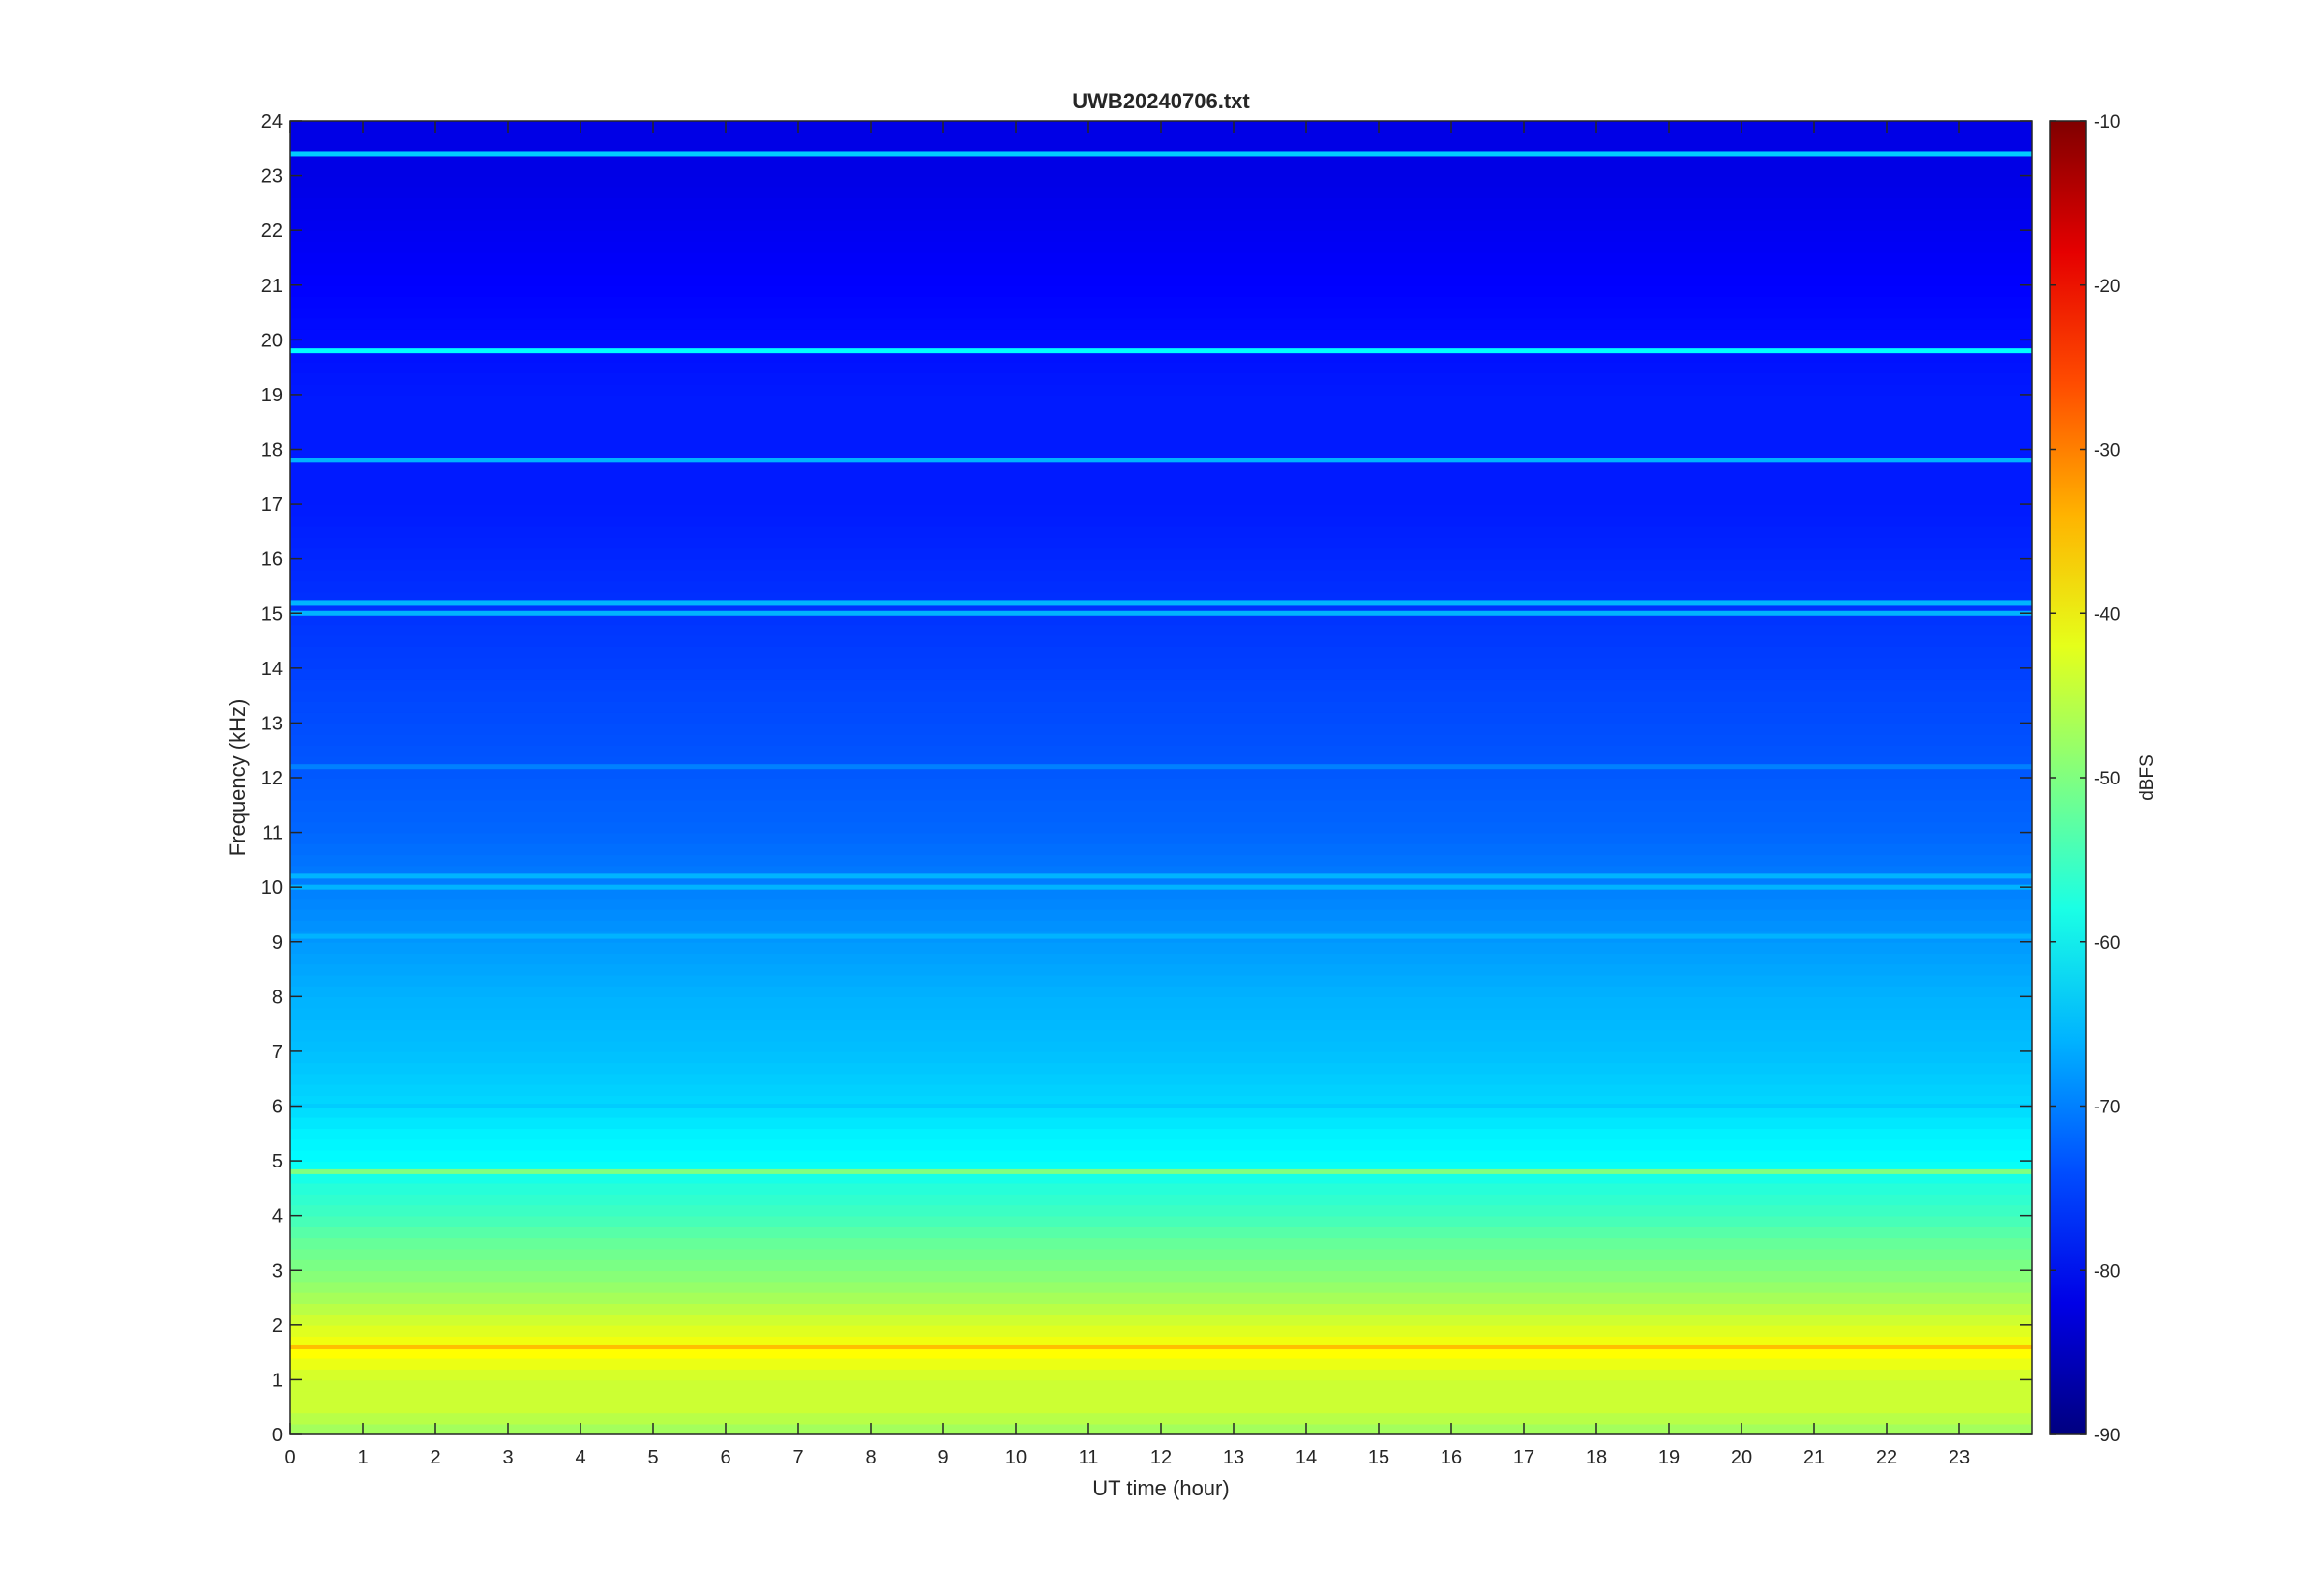 Image resolution: width=2322 pixels, height=1596 pixels. Describe the element at coordinates (362, 1457) in the screenshot. I see `x-tick-label: 1` at that location.